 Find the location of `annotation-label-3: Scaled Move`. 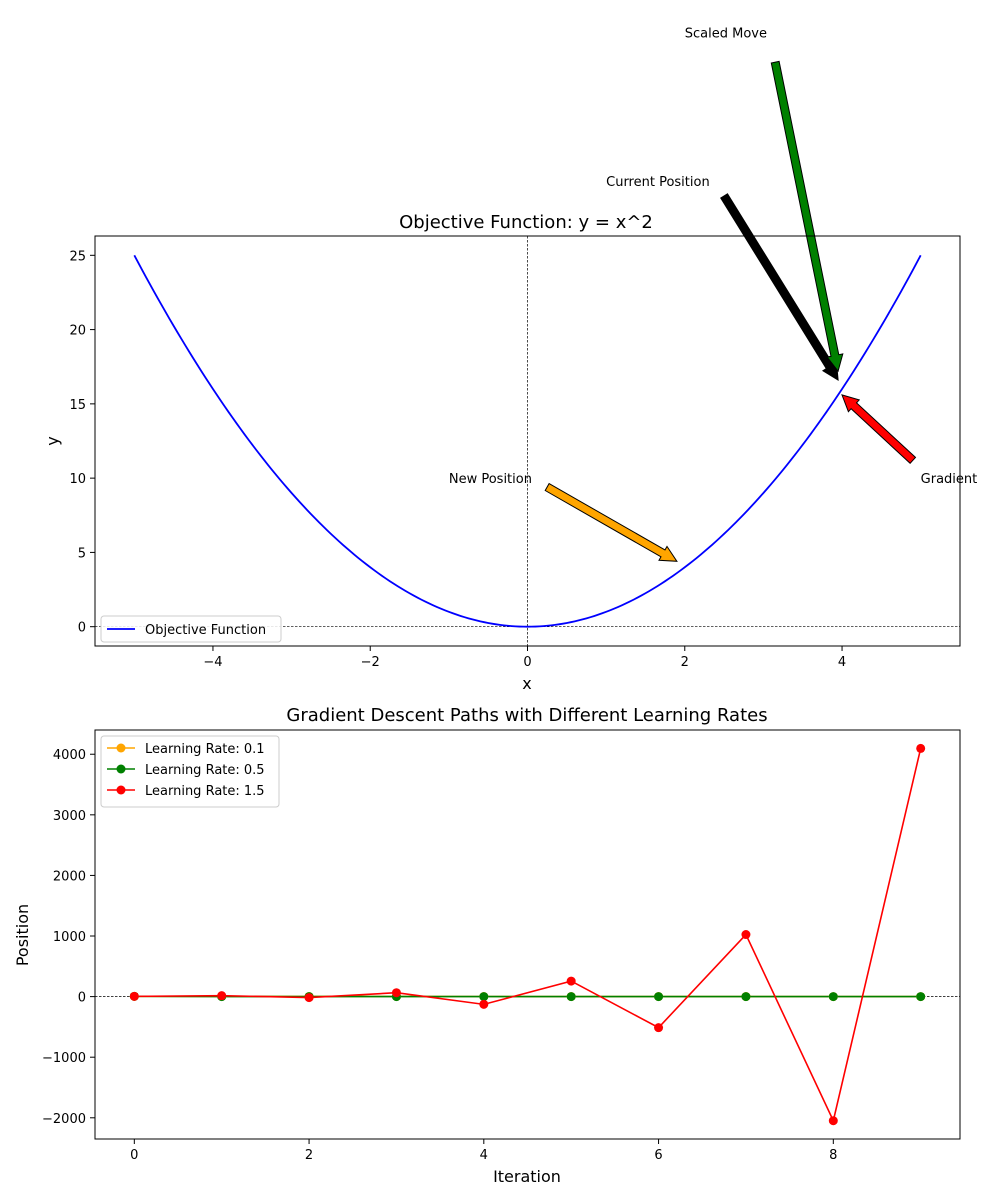

annotation-label-3: Scaled Move is located at coordinates (726, 33).